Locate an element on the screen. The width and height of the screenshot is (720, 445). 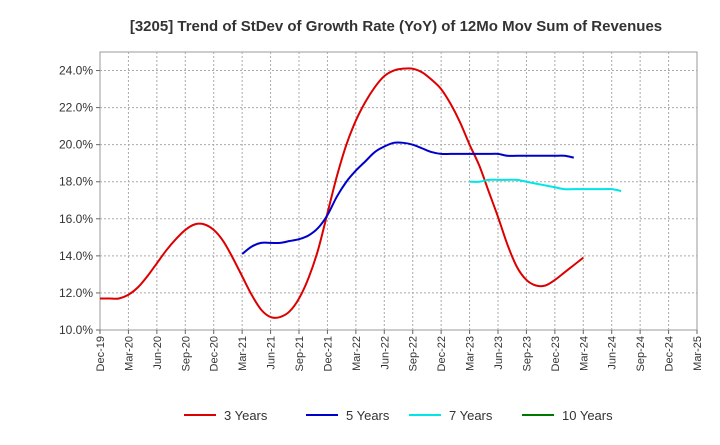
x-tick-label: Jun-22 is located at coordinates (385, 353).